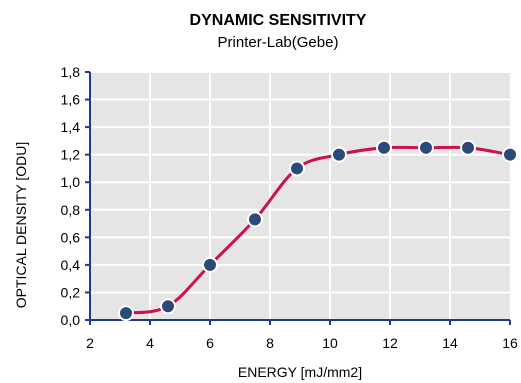  Describe the element at coordinates (71, 210) in the screenshot. I see `y-tick-label: 0,8` at that location.